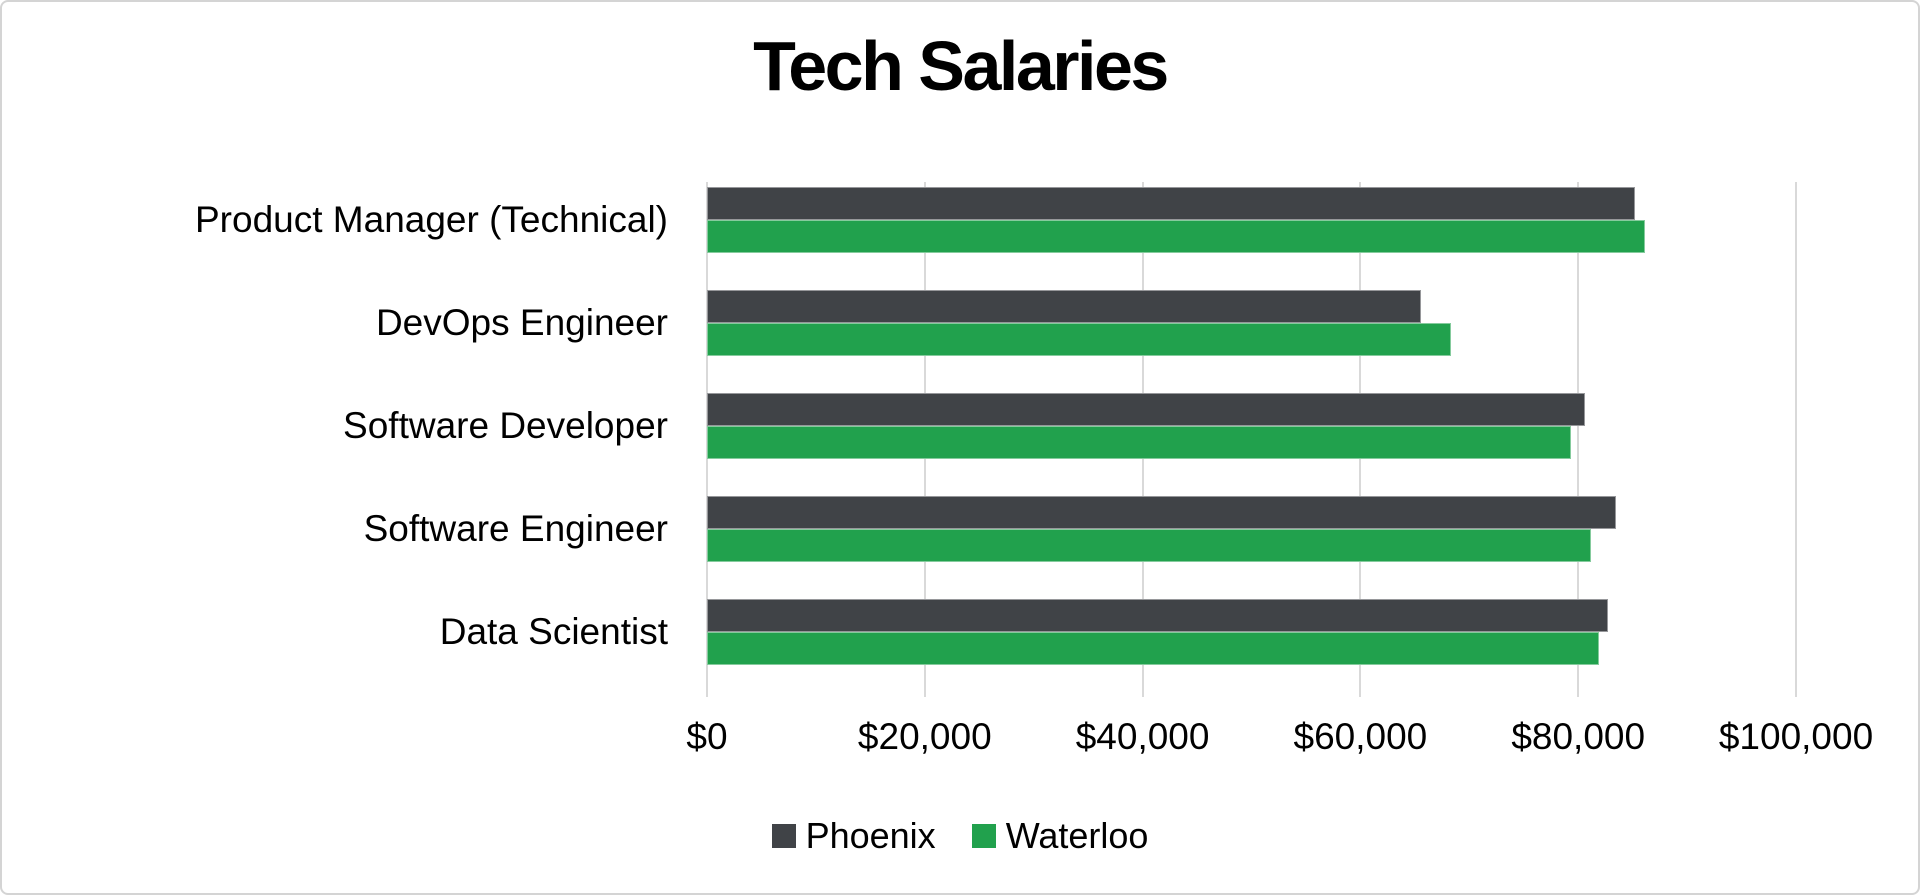 The width and height of the screenshot is (1920, 895). Describe the element at coordinates (870, 835) in the screenshot. I see `legend-label-phoenix: Phoenix` at that location.